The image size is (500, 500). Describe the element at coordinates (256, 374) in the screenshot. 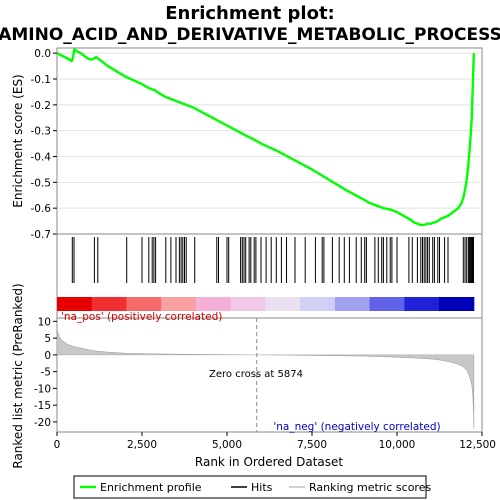

I see `zero-cross-label: Zero cross at 5874` at that location.